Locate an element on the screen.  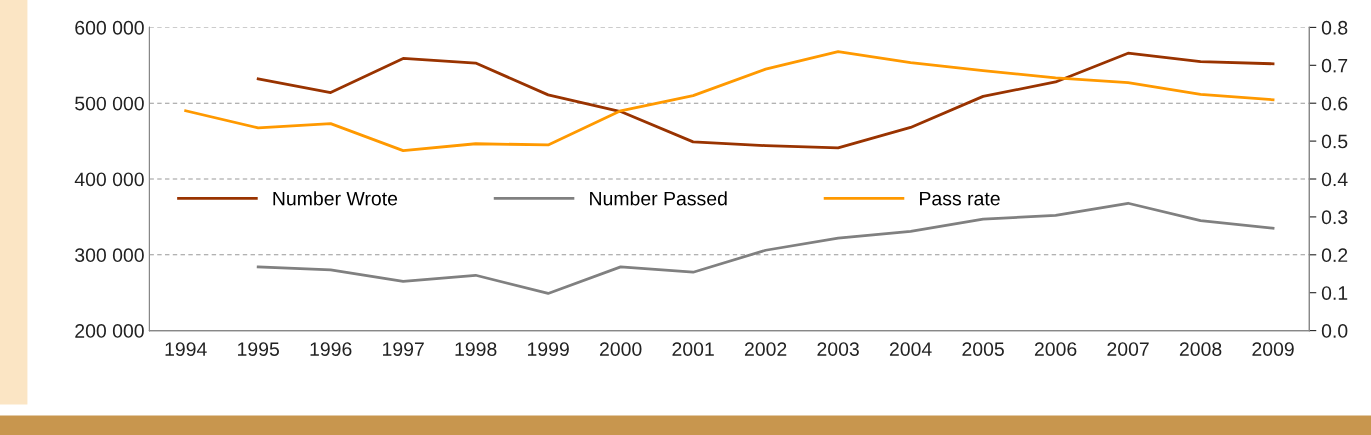
x-tick-label: 2006 is located at coordinates (1055, 349).